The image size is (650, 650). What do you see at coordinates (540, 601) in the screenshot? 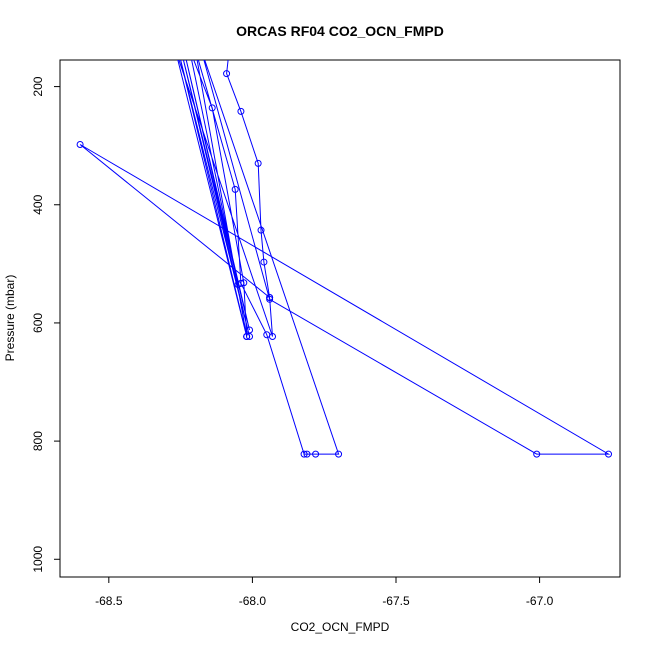
I see `x-tick-label: -67.0` at bounding box center [540, 601].